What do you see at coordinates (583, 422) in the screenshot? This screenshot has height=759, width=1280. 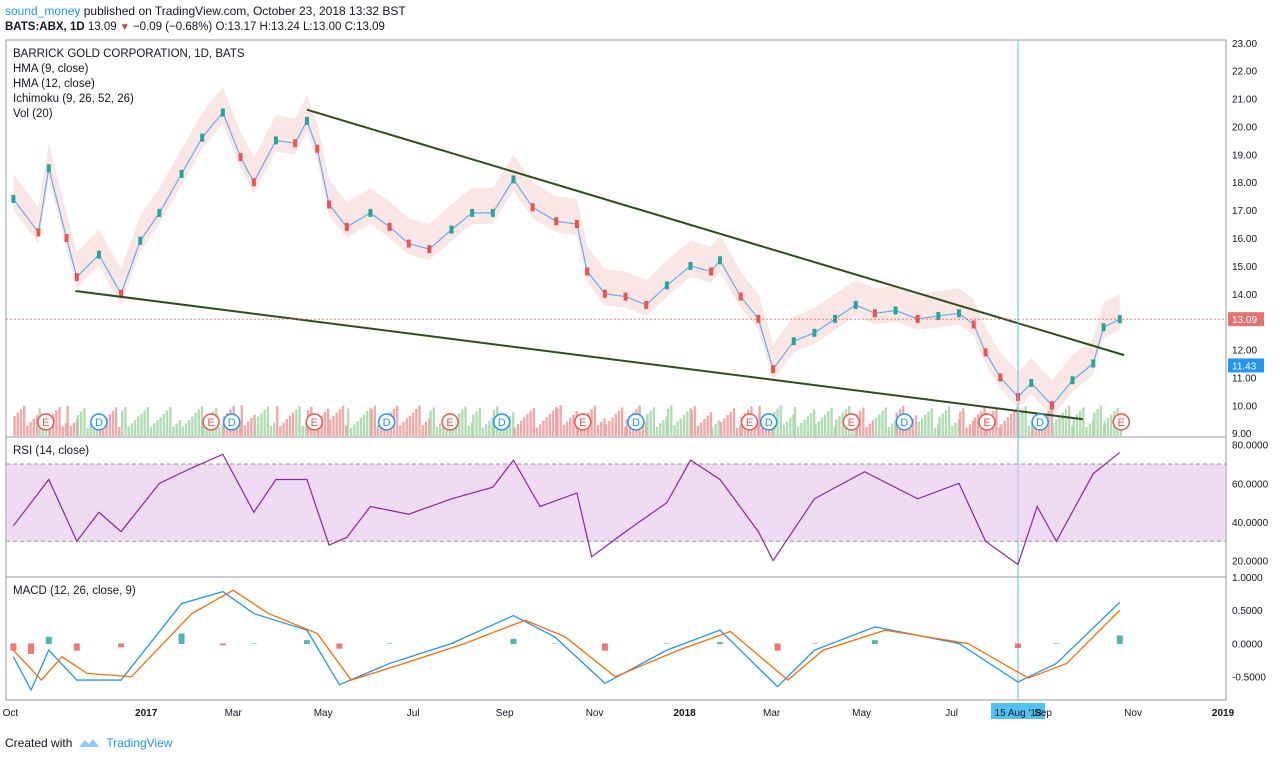 I see `earnings-marker: E` at bounding box center [583, 422].